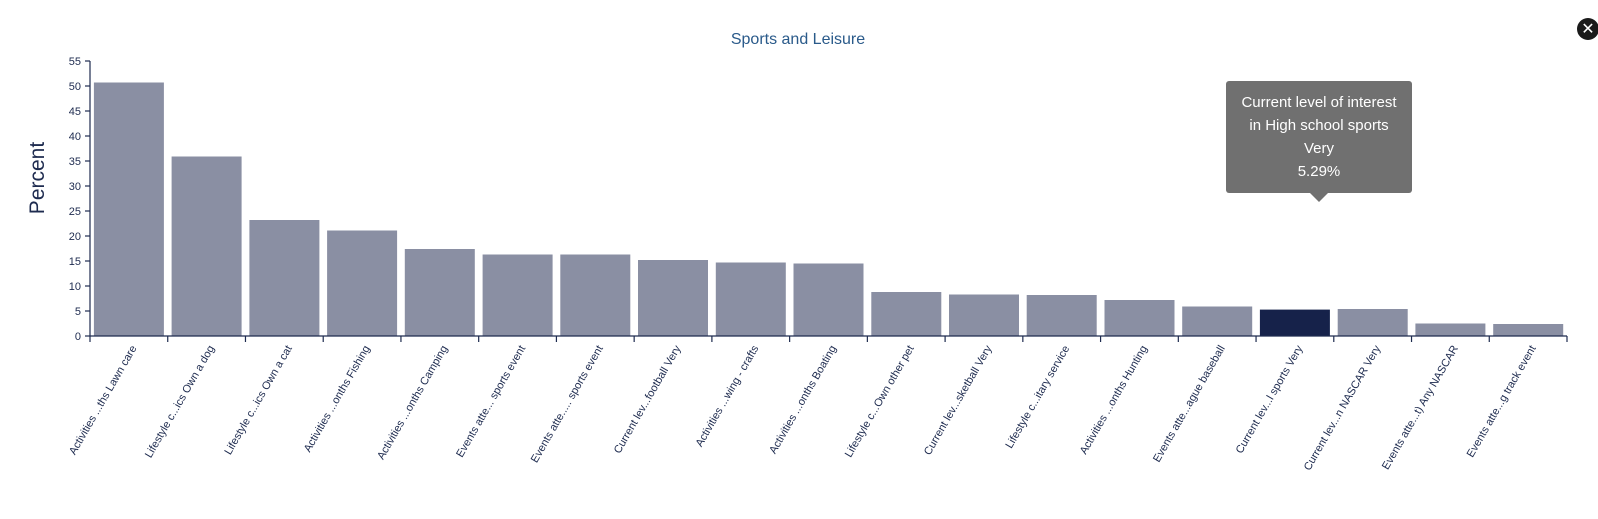 This screenshot has width=1598, height=519. Describe the element at coordinates (1502, 402) in the screenshot. I see `x-tick-label: Events atte...g track event` at that location.